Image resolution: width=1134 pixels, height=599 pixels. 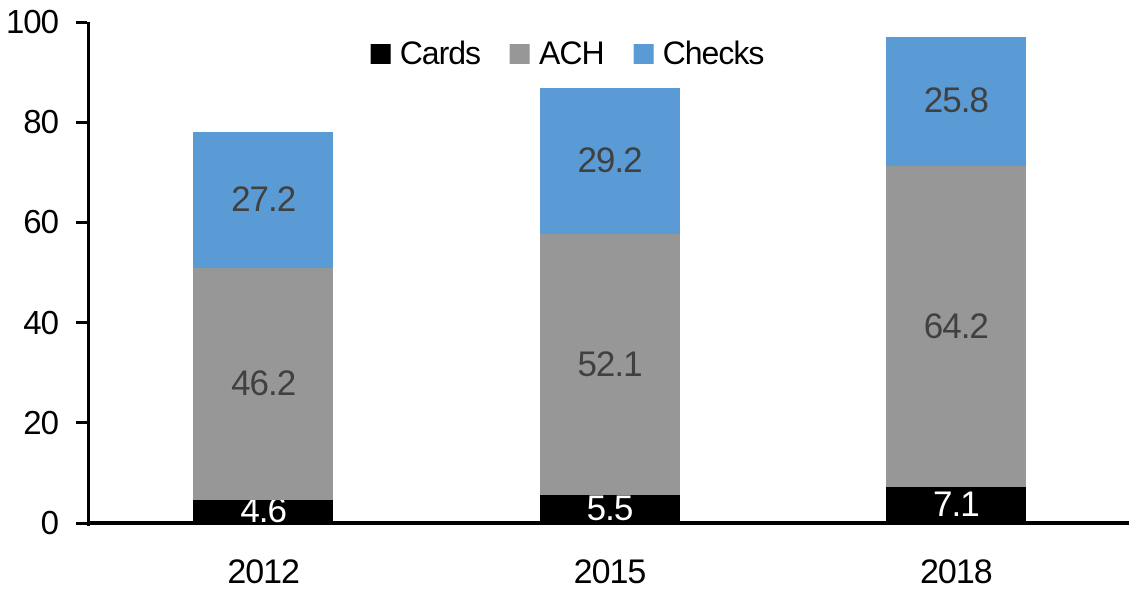 What do you see at coordinates (41, 322) in the screenshot?
I see `y-axis-tick-label: 40` at bounding box center [41, 322].